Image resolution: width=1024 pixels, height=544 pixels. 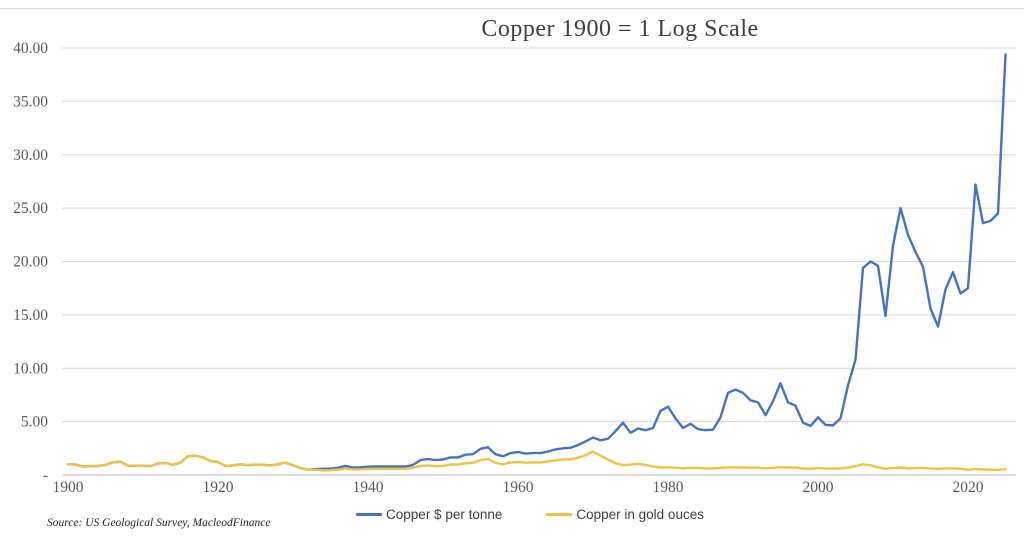 What do you see at coordinates (30, 101) in the screenshot?
I see `y-axis-tick-label: 35.00` at bounding box center [30, 101].